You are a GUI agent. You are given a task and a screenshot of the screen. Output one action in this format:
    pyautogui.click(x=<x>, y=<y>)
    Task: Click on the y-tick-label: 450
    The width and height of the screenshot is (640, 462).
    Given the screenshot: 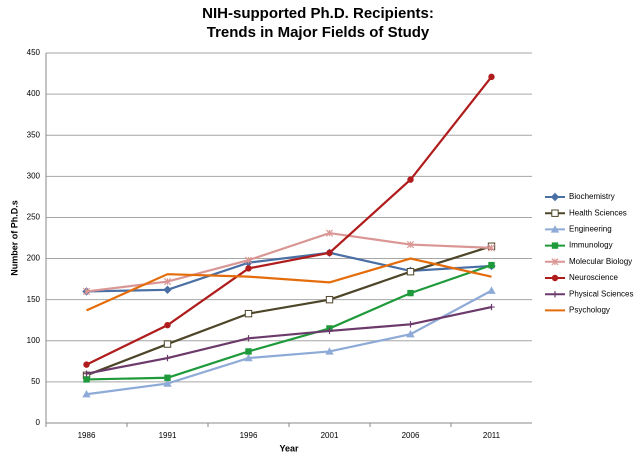 What is the action you would take?
    pyautogui.click(x=34, y=52)
    